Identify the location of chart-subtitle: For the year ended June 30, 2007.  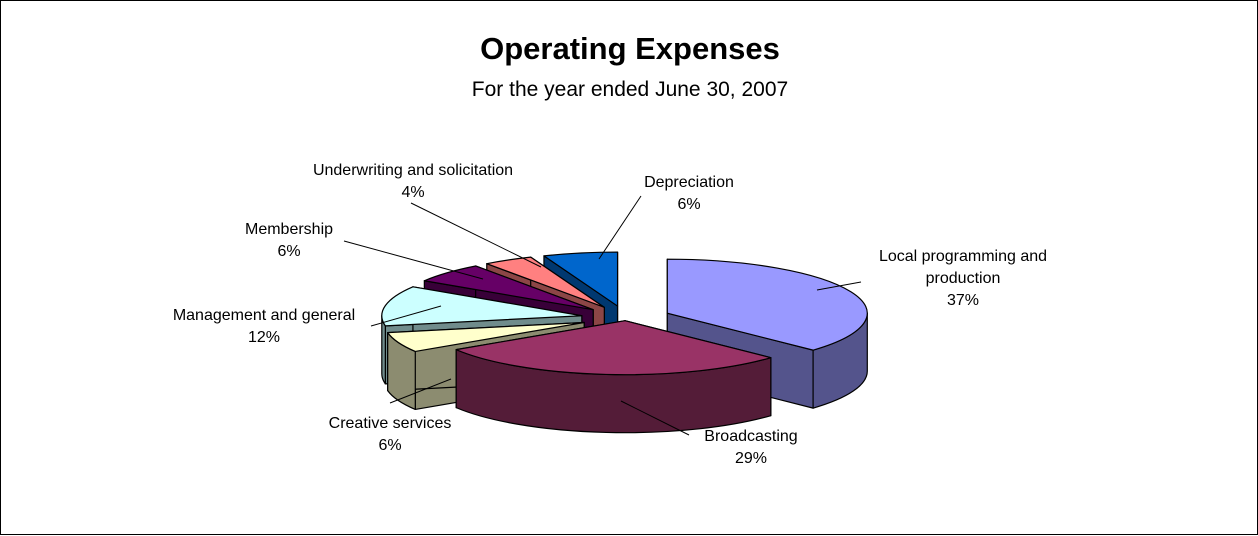
(630, 89).